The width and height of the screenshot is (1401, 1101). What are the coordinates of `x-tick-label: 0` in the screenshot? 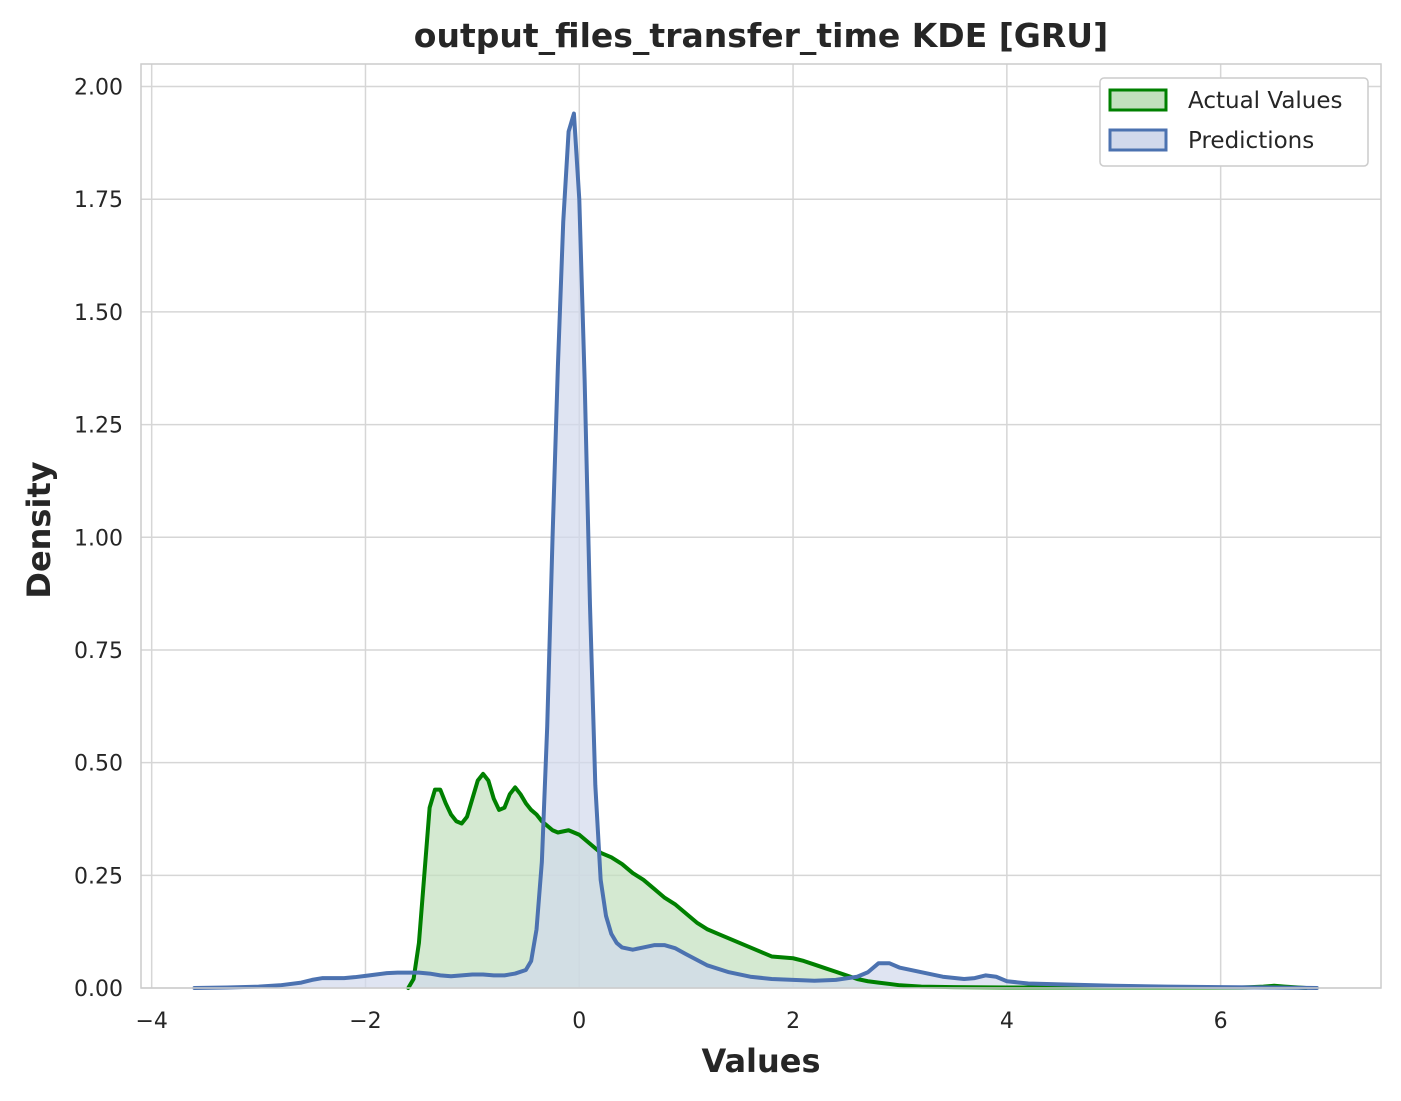 It's located at (579, 1021).